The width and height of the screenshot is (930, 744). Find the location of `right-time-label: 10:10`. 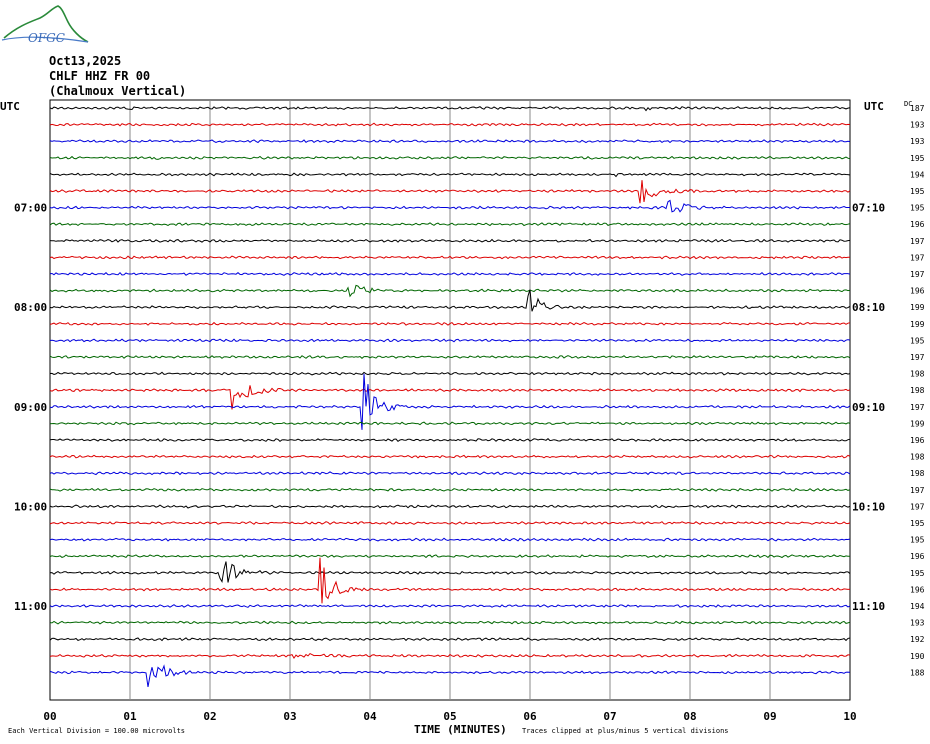

right-time-label: 10:10 is located at coordinates (868, 506).